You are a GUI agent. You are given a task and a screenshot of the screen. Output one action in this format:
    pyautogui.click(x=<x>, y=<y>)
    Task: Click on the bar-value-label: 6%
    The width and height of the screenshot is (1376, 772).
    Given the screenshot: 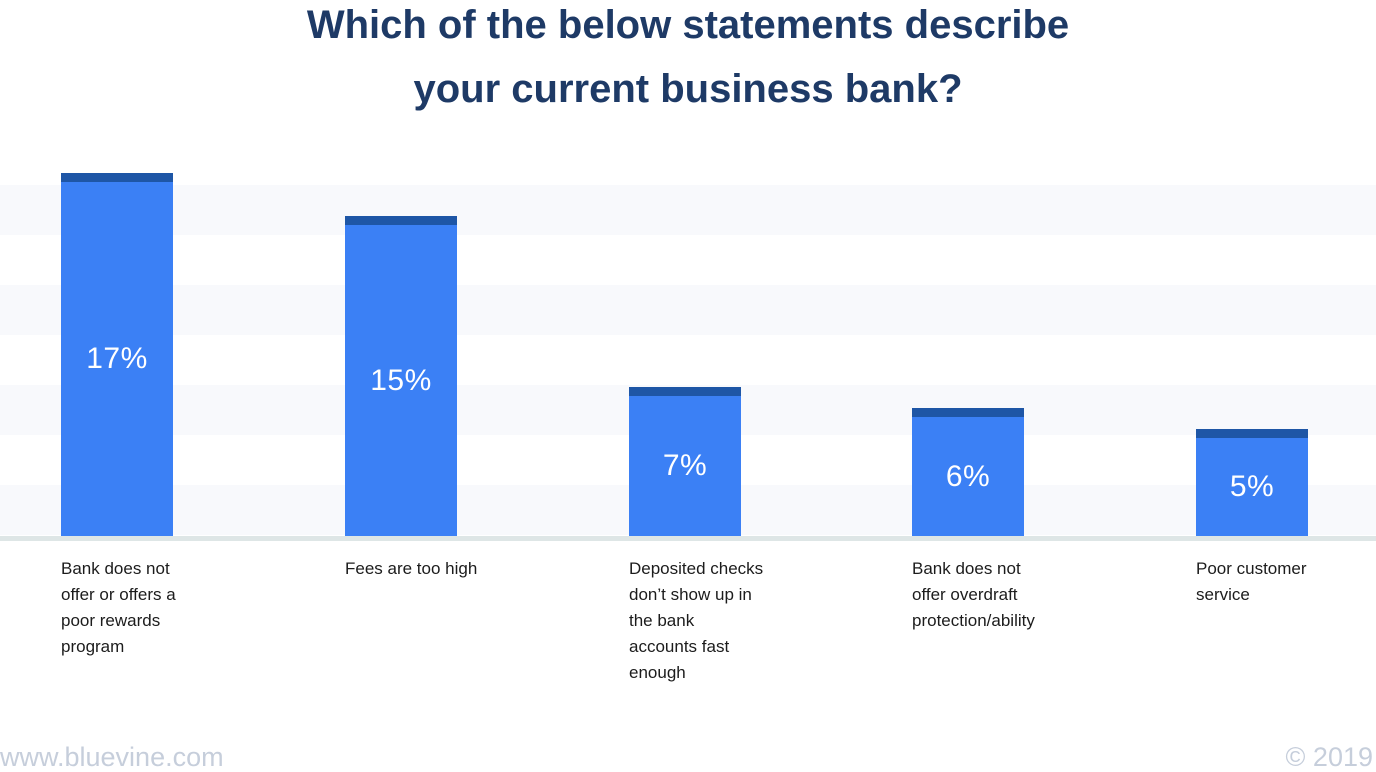 What is the action you would take?
    pyautogui.click(x=968, y=476)
    